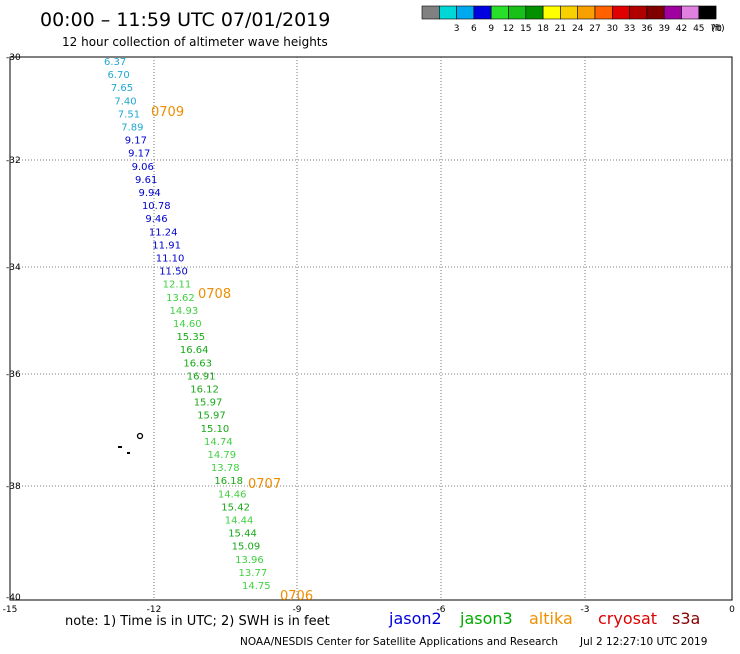  What do you see at coordinates (118, 75) in the screenshot?
I see `wave-height-value: 6.70` at bounding box center [118, 75].